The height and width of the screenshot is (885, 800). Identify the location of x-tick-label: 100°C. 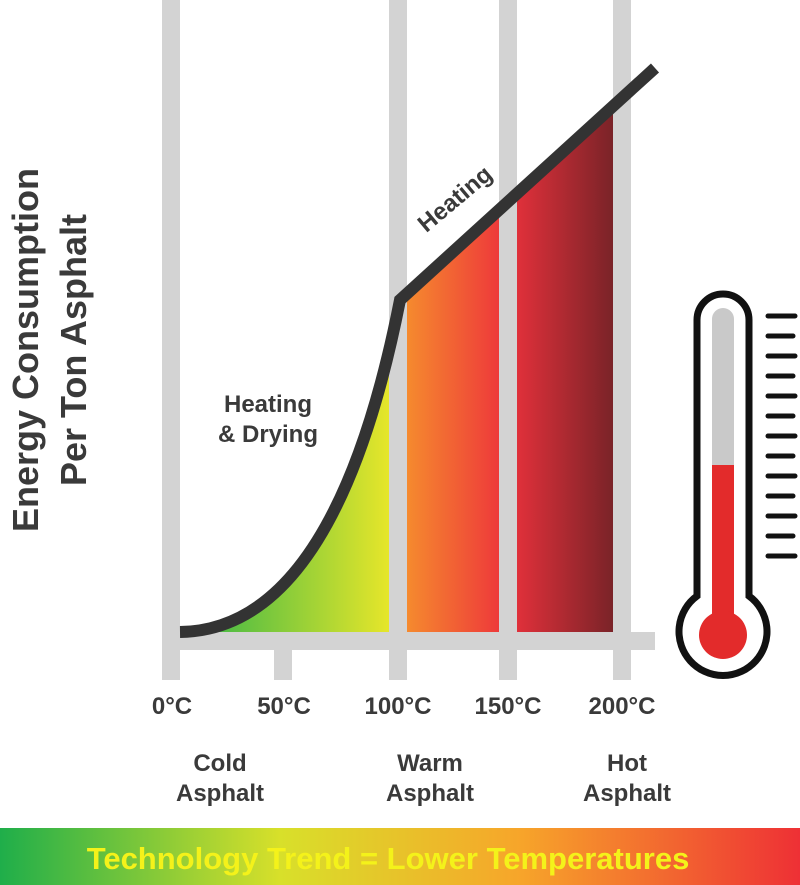
(398, 706).